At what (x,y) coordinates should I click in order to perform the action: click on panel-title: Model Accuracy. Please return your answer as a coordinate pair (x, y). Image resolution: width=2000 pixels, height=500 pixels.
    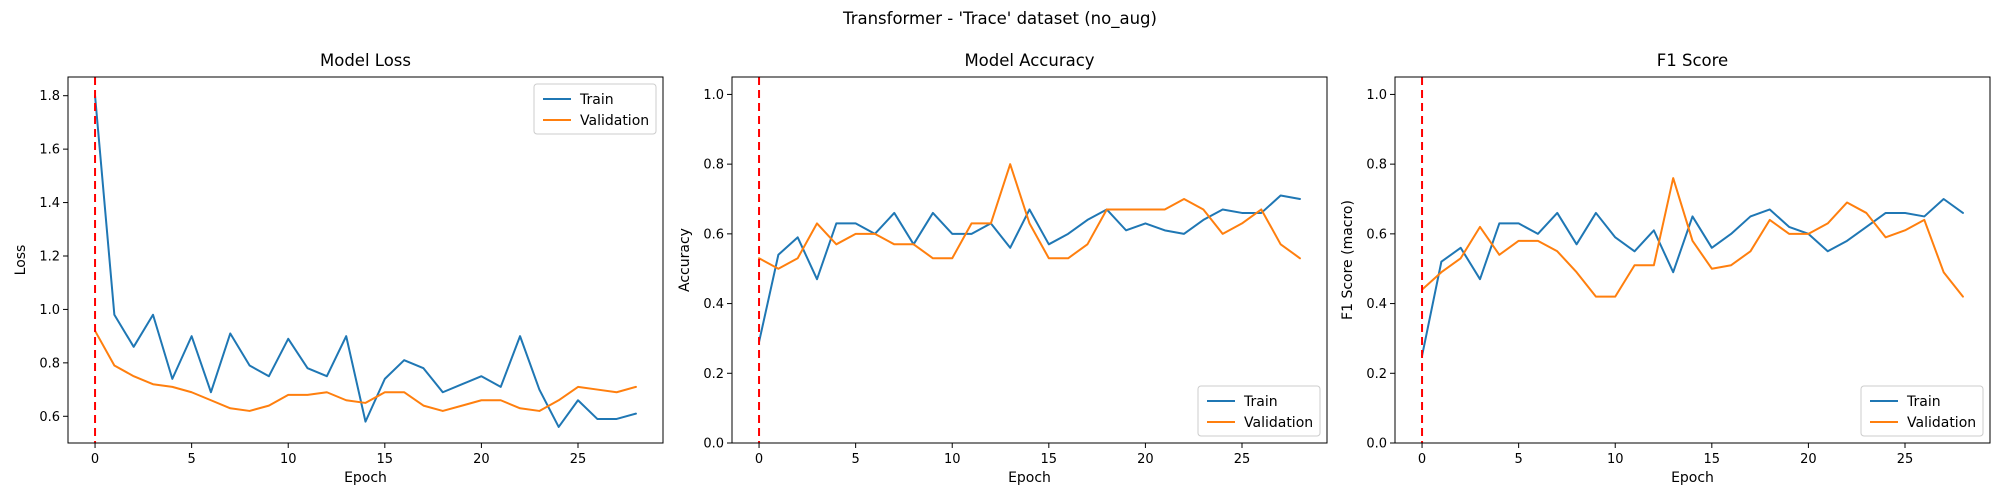
    Looking at the image, I should click on (1029, 60).